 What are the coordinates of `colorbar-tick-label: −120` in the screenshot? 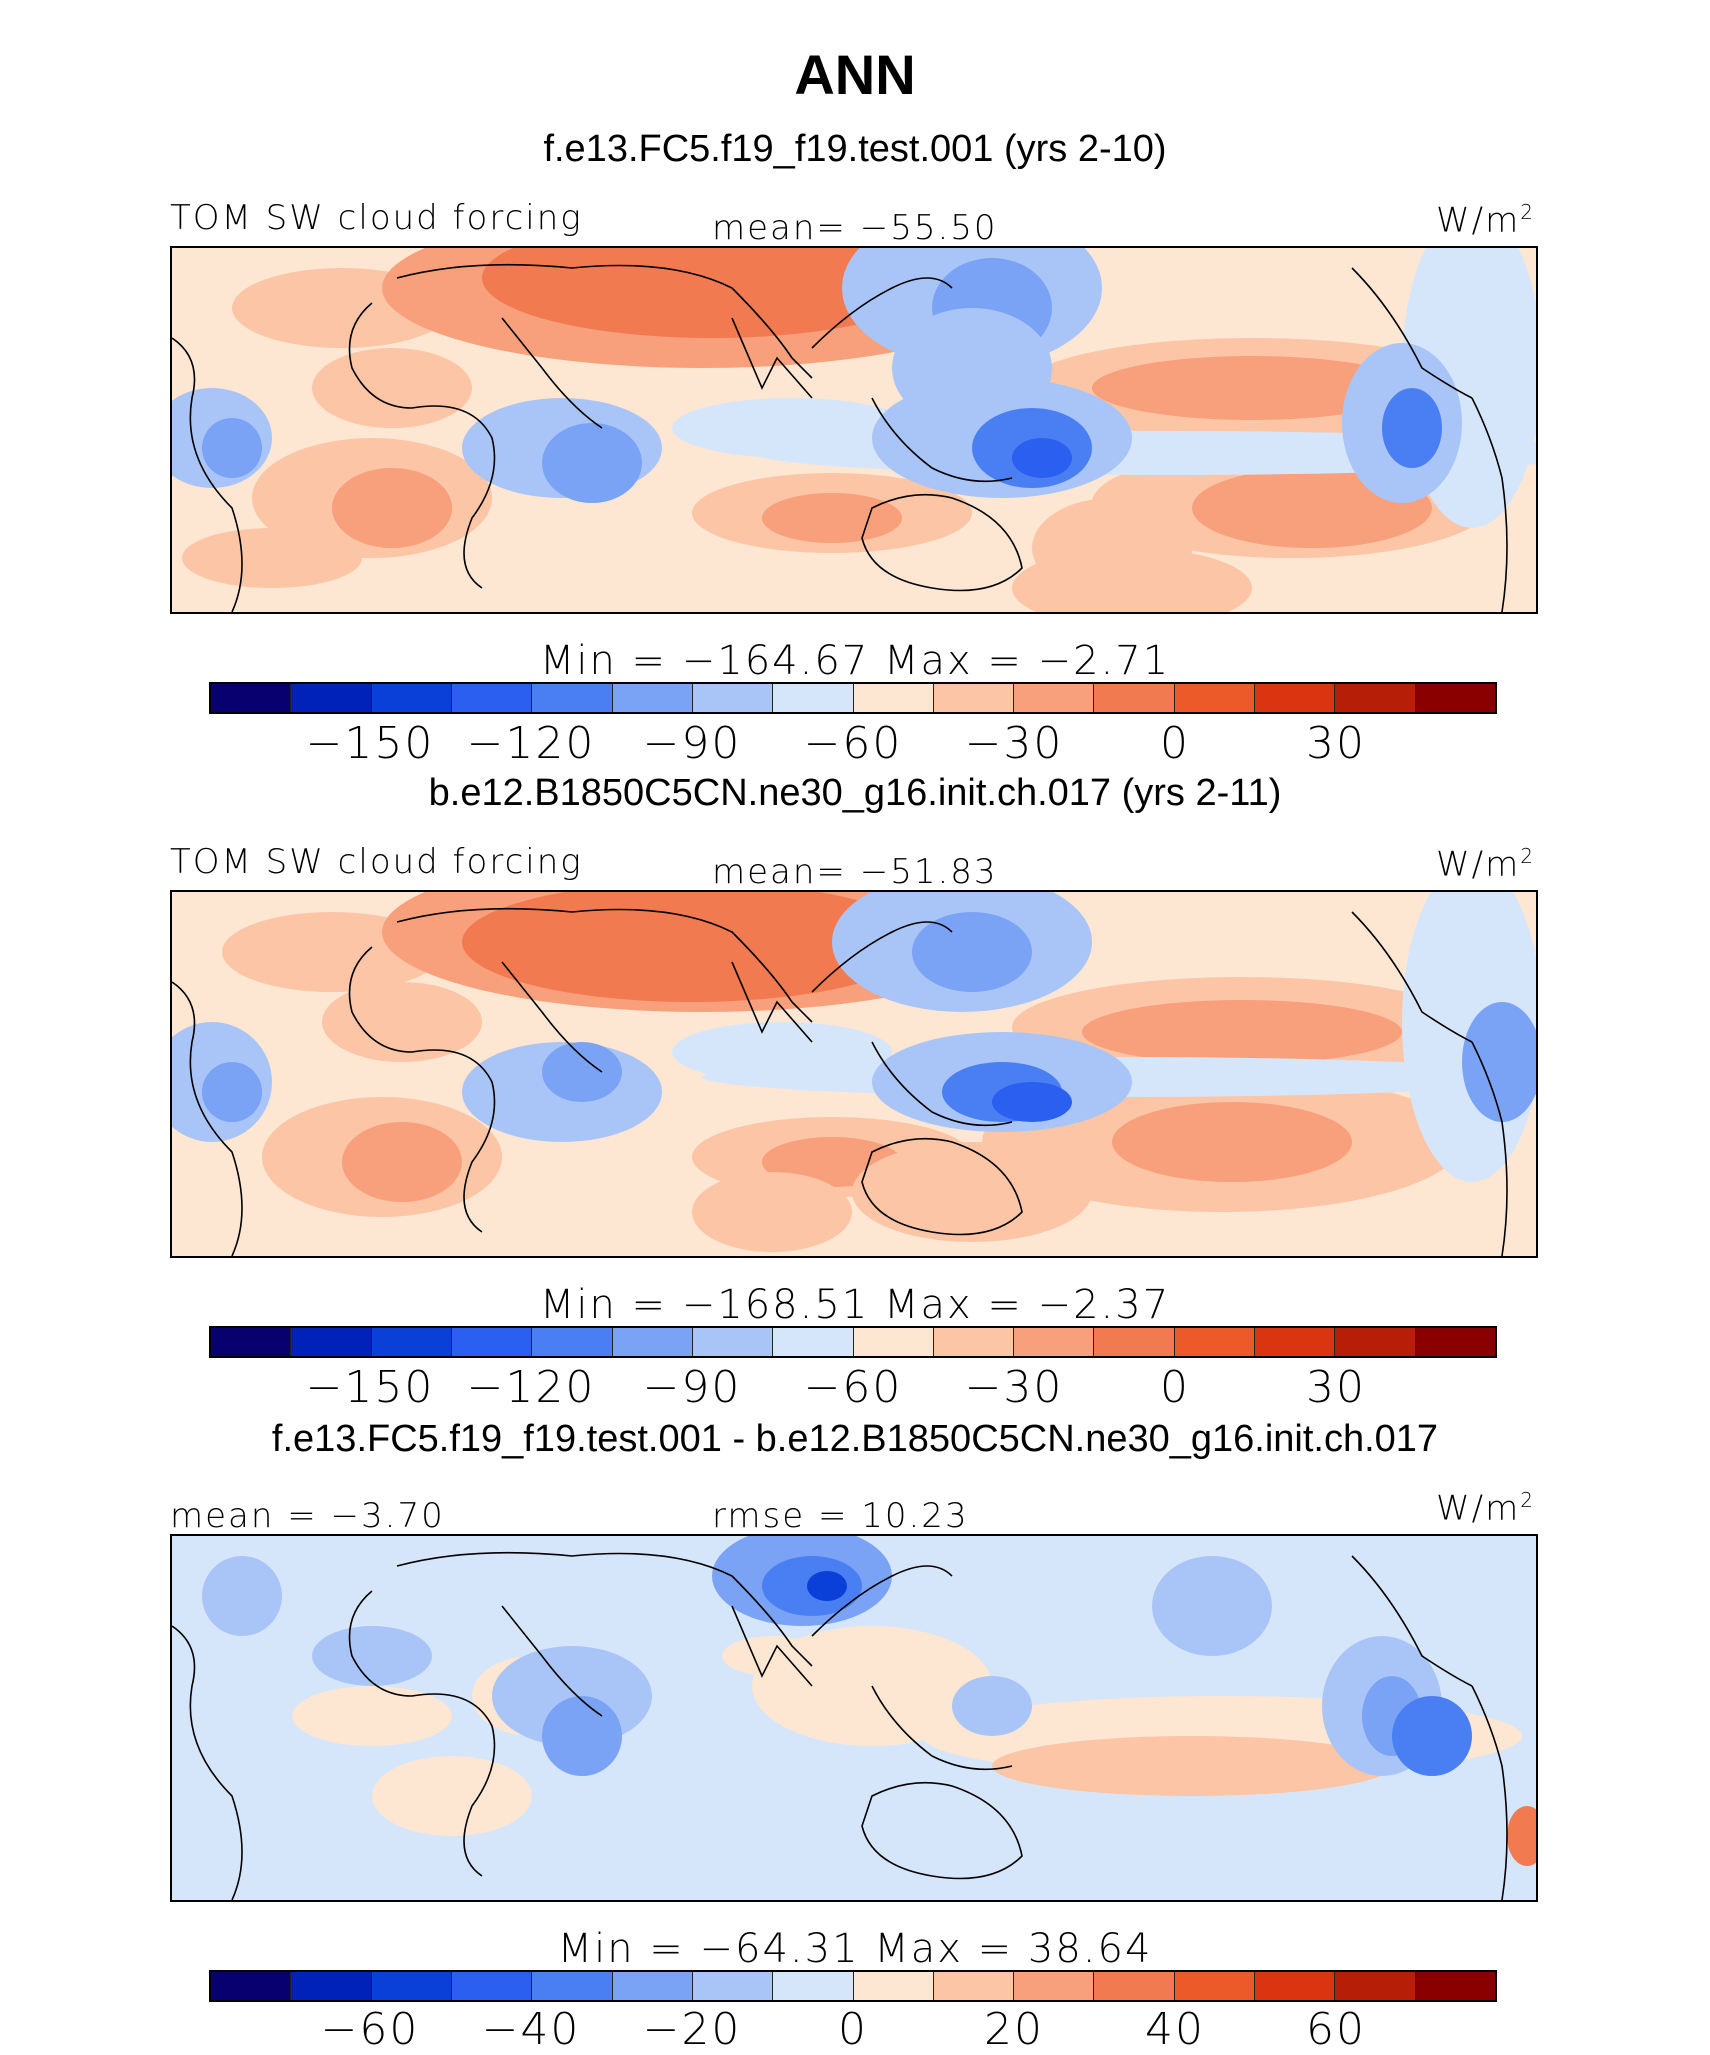 It's located at (531, 1387).